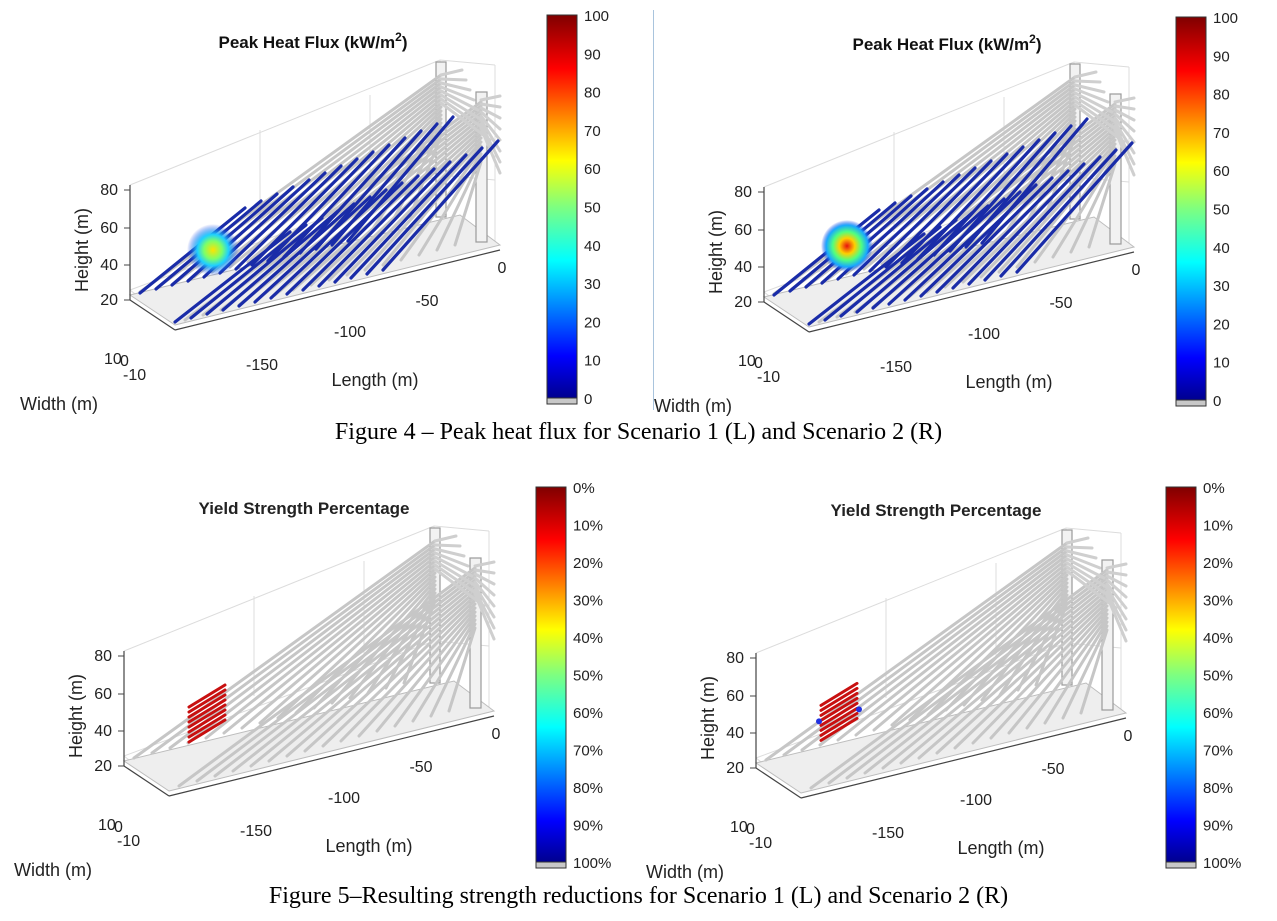 This screenshot has height=921, width=1277. Describe the element at coordinates (213, 250) in the screenshot. I see `hotspot` at that location.